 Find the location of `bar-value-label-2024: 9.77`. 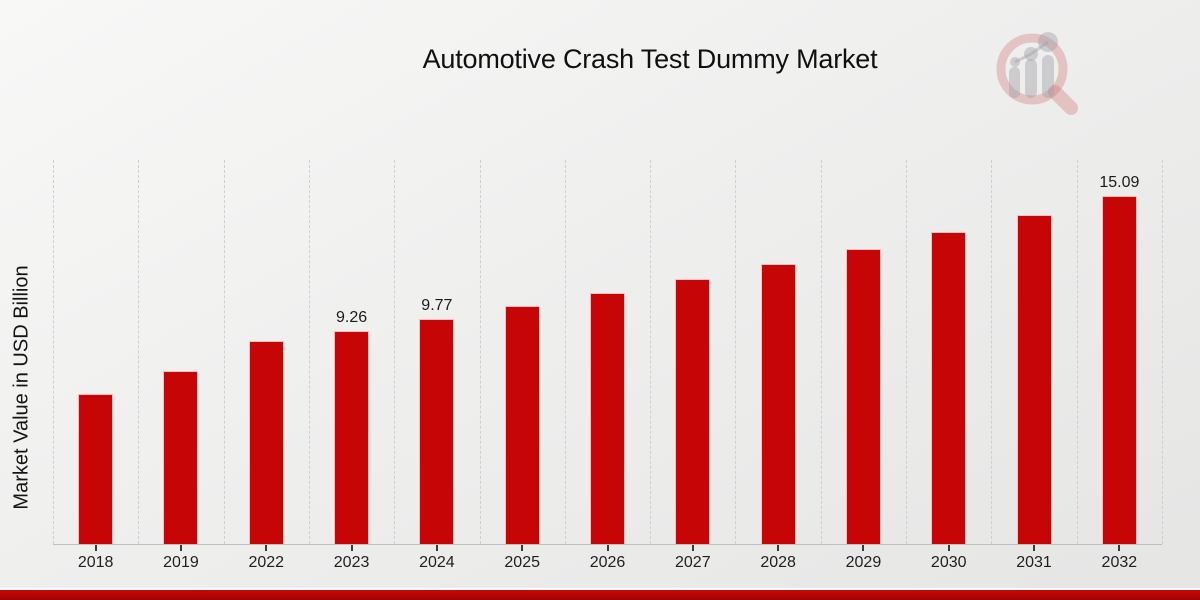

bar-value-label-2024: 9.77 is located at coordinates (437, 305).